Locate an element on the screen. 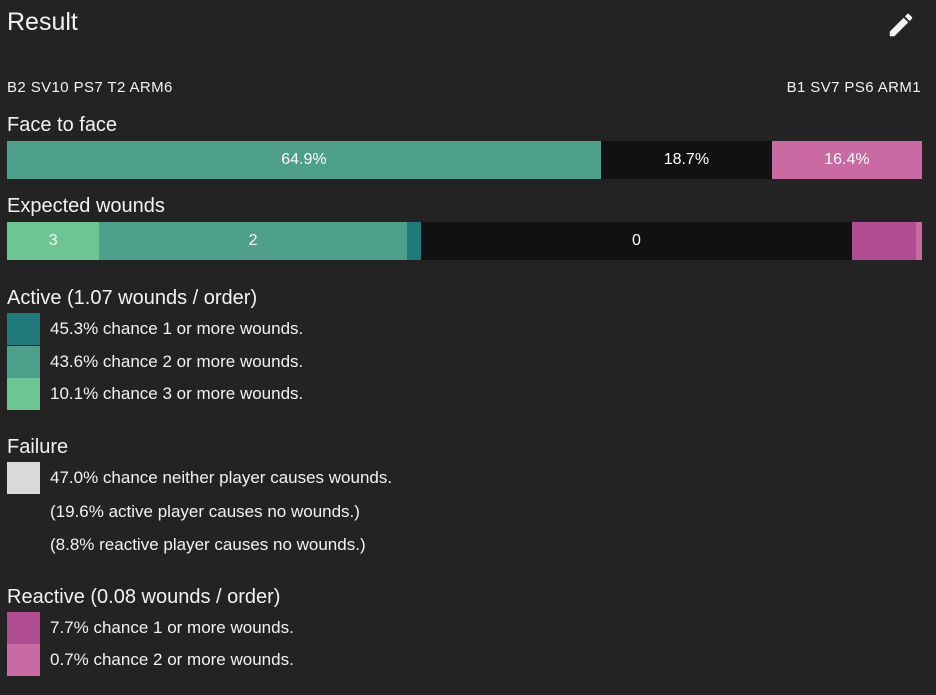 This screenshot has width=936, height=695. face-to-face-failure-segment: 18.7% is located at coordinates (686, 160).